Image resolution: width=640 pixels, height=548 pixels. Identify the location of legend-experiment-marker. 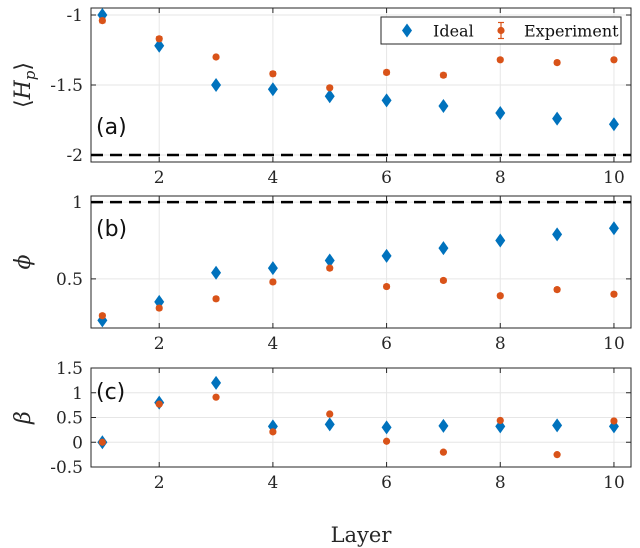
(501, 30).